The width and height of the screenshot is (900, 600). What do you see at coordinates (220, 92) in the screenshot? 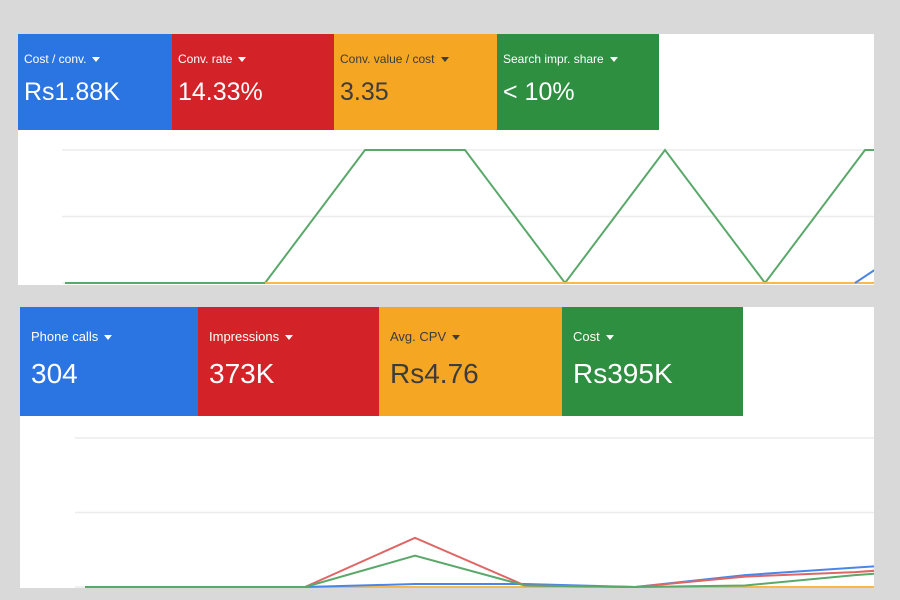
I see `metric-value: 14.33%` at bounding box center [220, 92].